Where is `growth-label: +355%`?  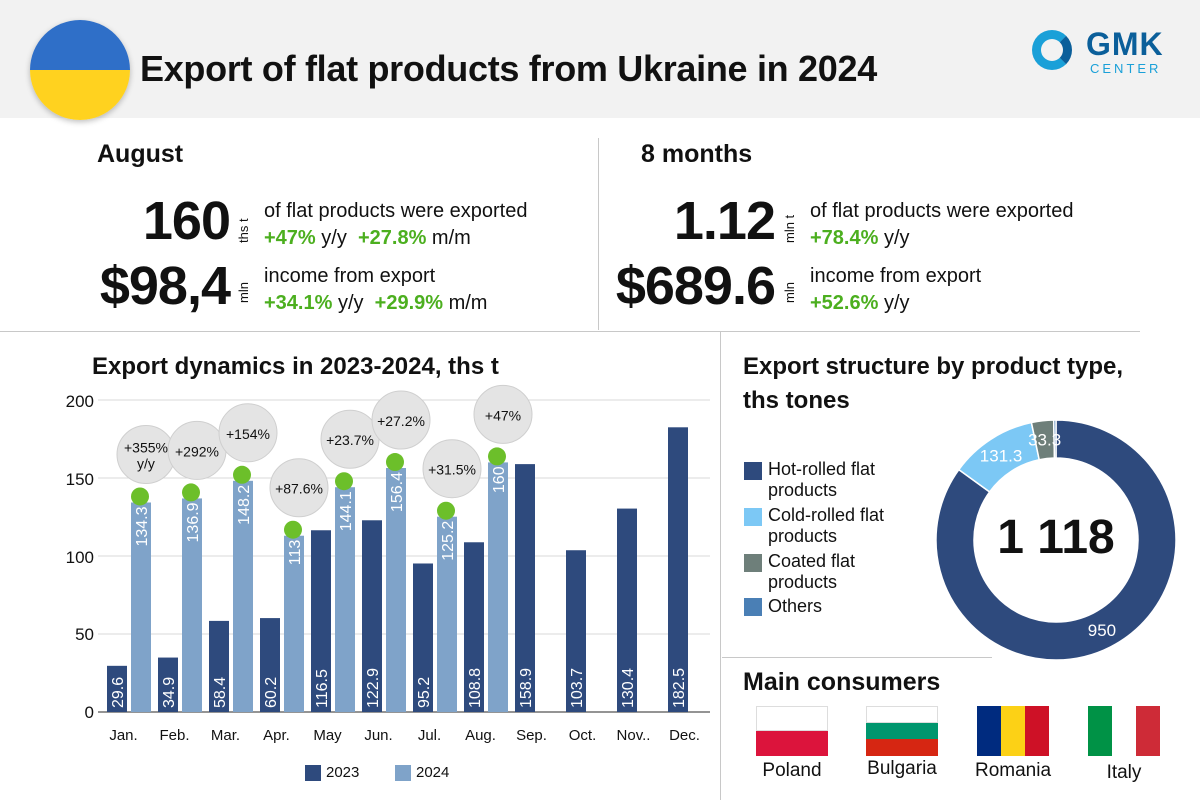
growth-label: +355% is located at coordinates (146, 447).